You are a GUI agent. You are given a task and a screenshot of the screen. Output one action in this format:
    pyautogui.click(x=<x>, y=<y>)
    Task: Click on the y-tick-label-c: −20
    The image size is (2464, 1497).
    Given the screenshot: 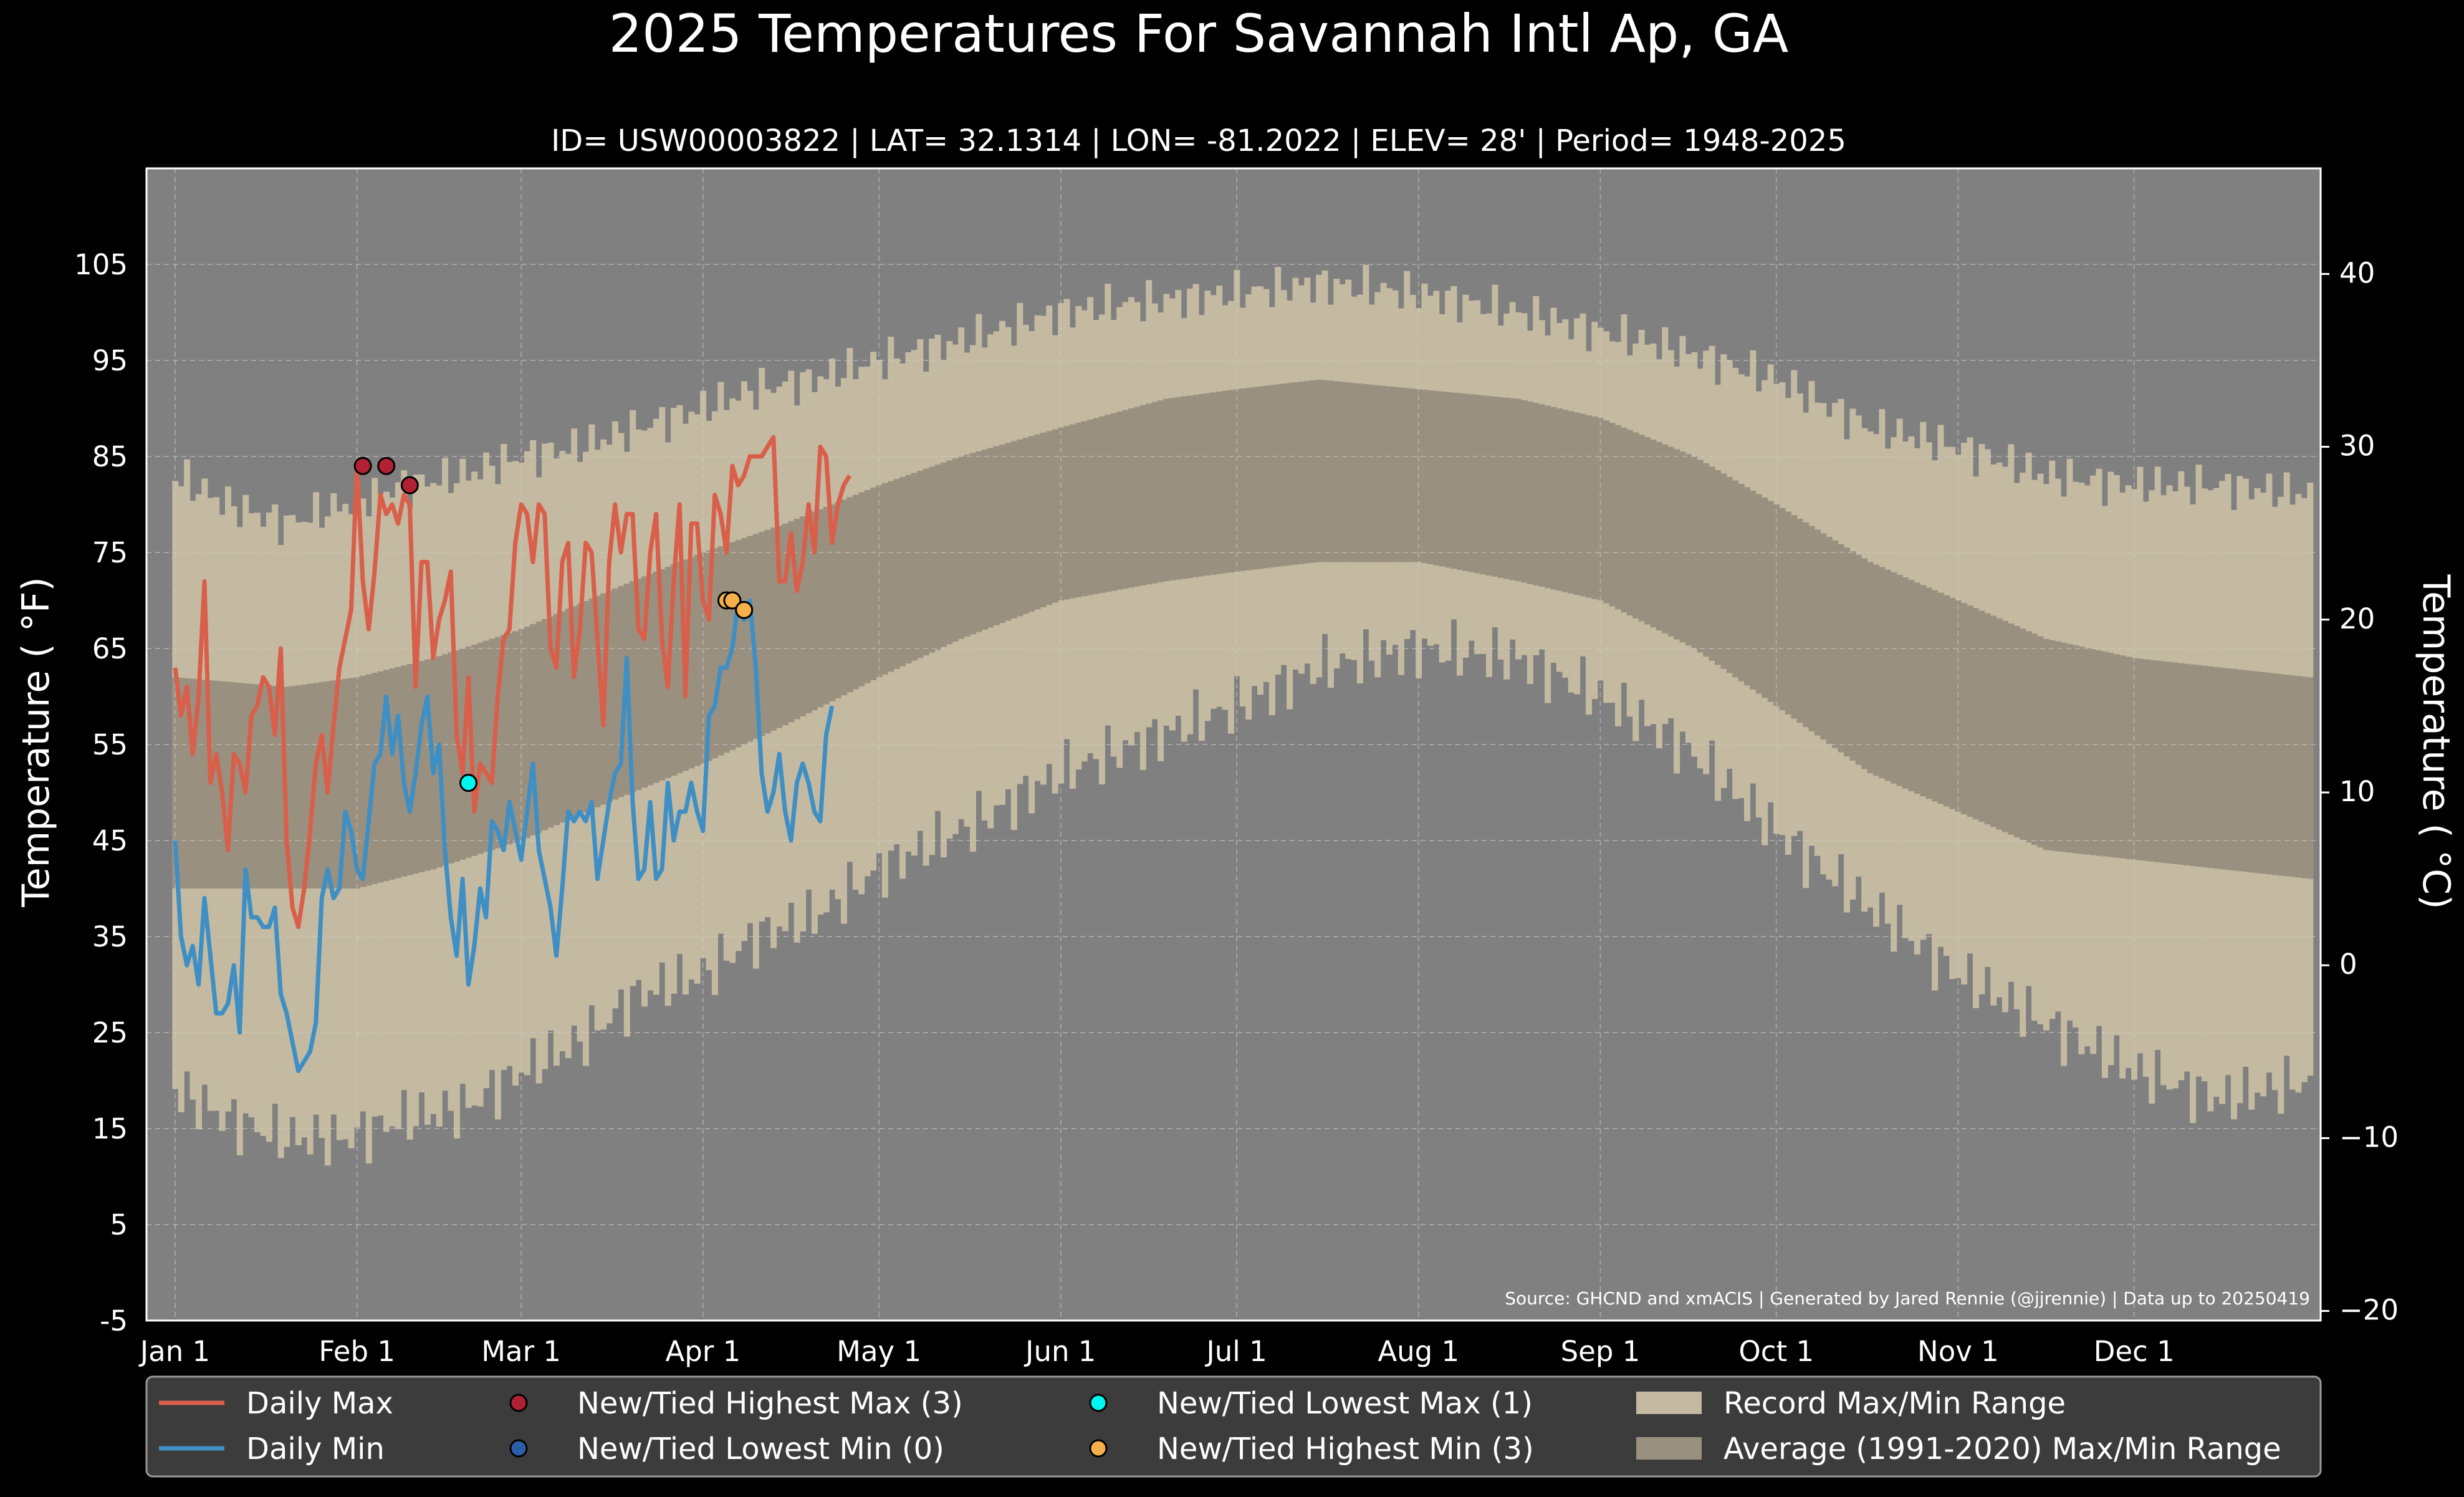 What is the action you would take?
    pyautogui.click(x=2369, y=1310)
    